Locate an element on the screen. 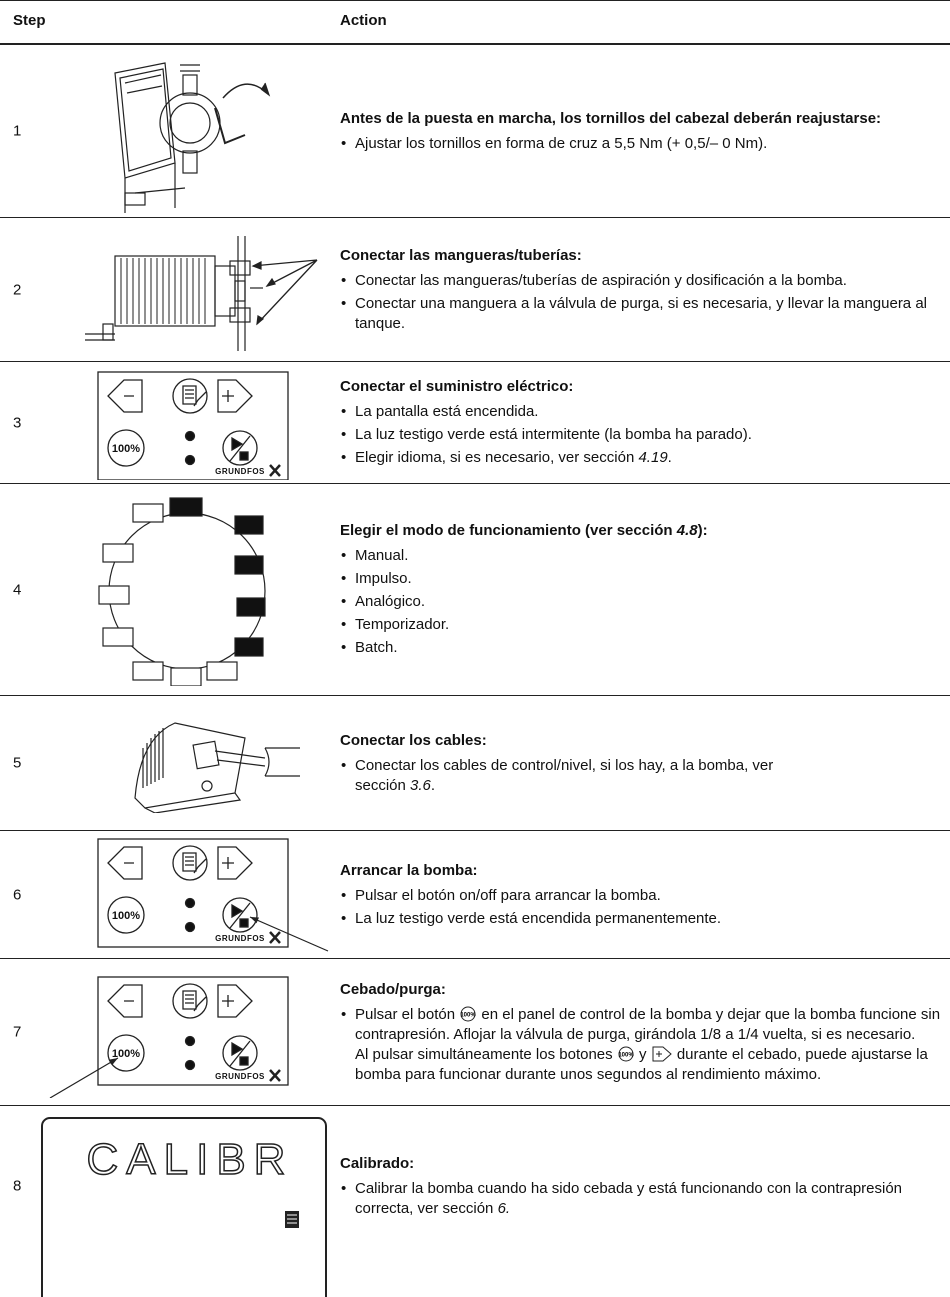  header-action: Action is located at coordinates (363, 20).